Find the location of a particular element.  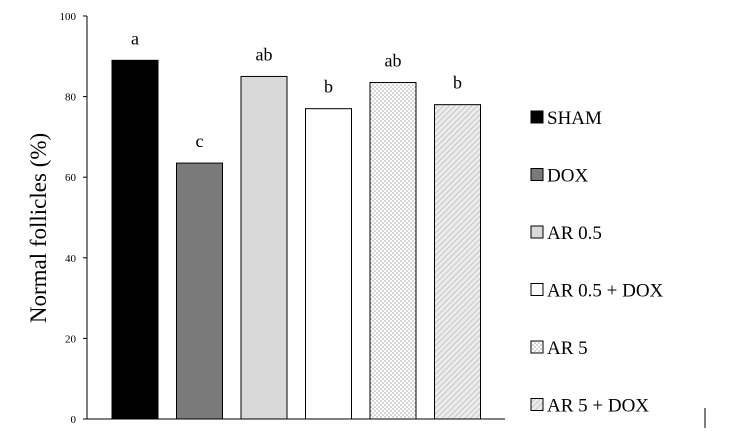

data-labels: a c ab b ab b is located at coordinates (296, 89).